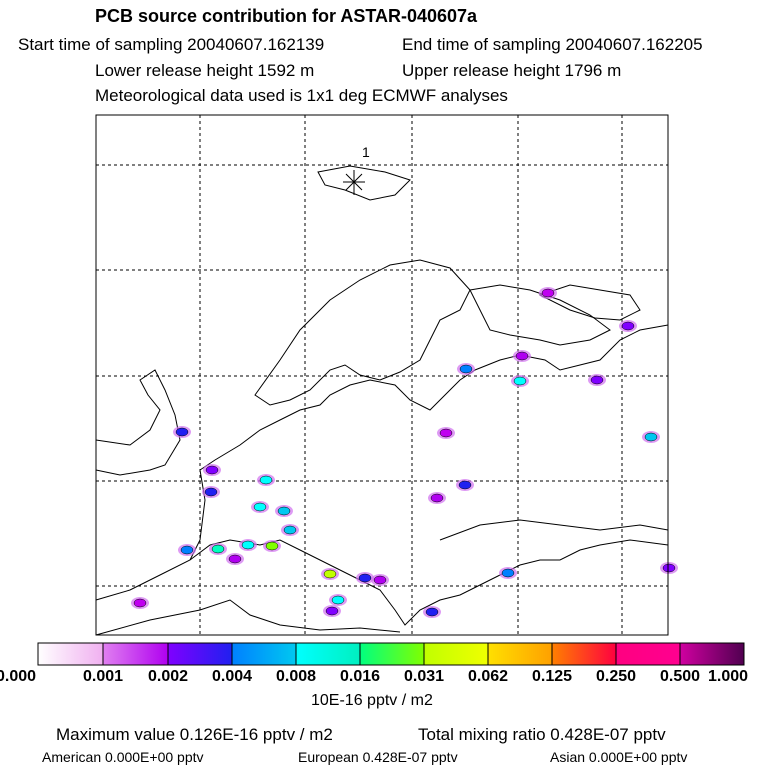  What do you see at coordinates (552, 676) in the screenshot?
I see `colorbar-tick-label: 0.125` at bounding box center [552, 676].